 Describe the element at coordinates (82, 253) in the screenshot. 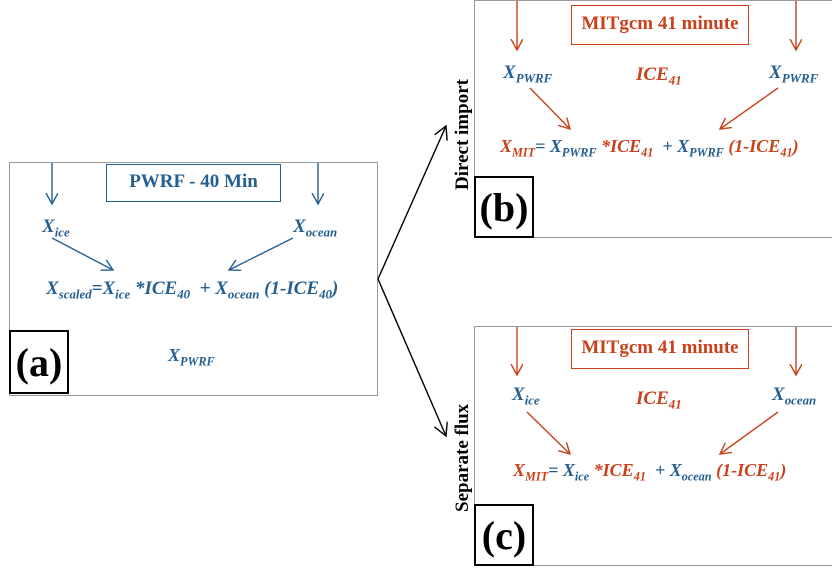

I see `arrow-a-ice-to-eq` at that location.